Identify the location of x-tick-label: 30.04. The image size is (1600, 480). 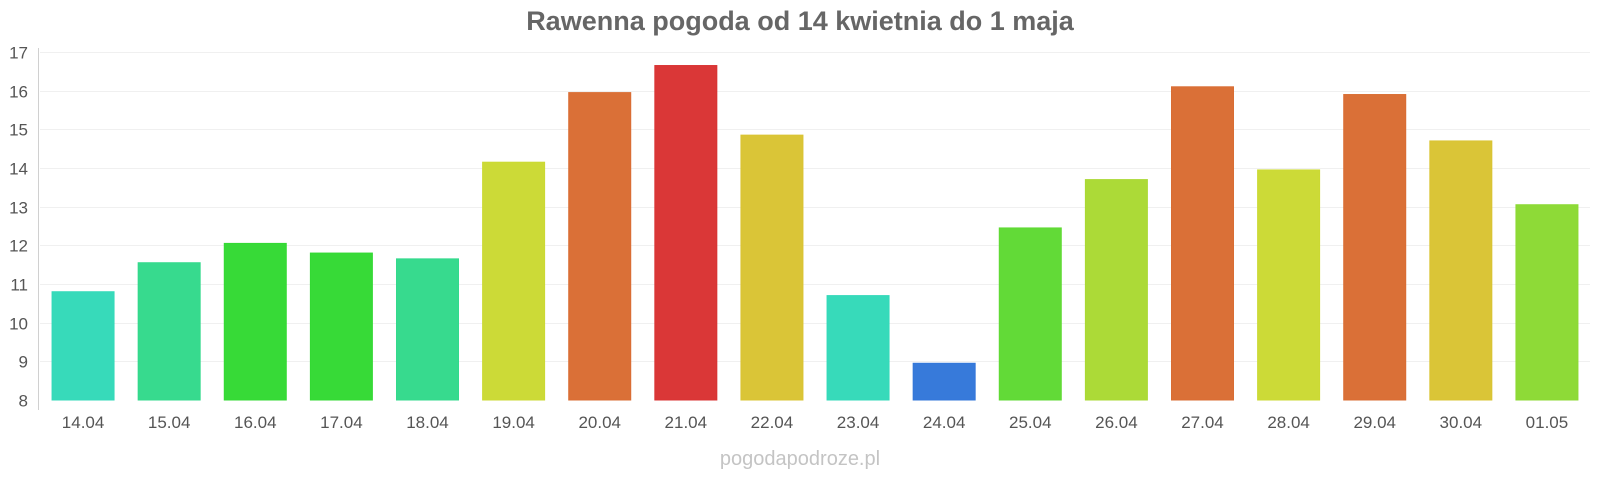
(1461, 422).